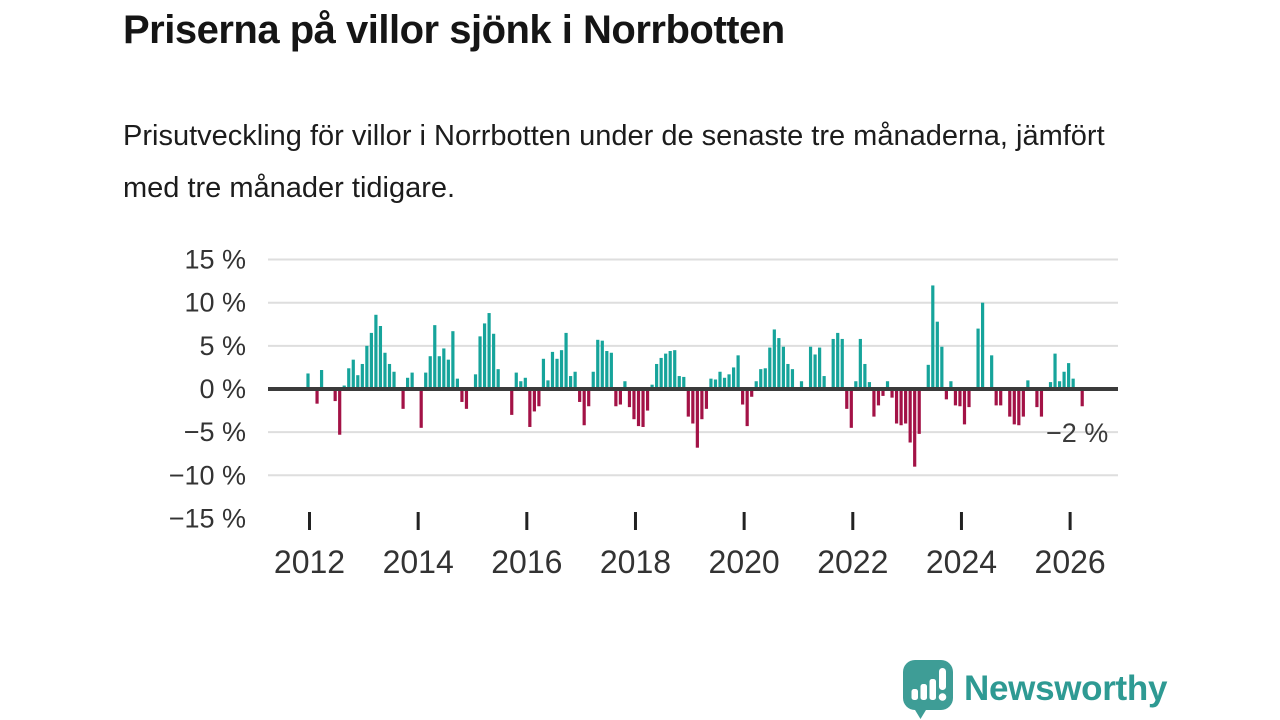 The width and height of the screenshot is (1280, 720). I want to click on x-axis-label: 2024, so click(961, 562).